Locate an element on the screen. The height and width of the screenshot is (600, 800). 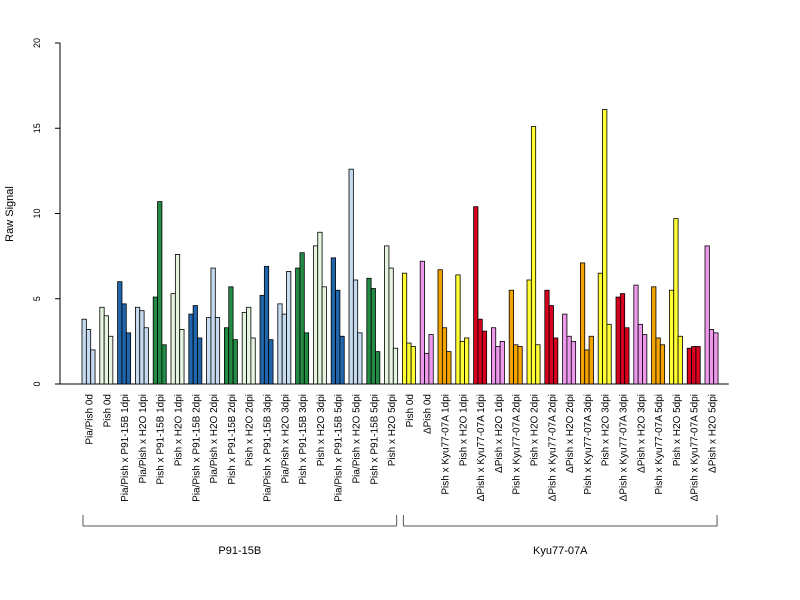
category-label: Pia/Pish x H2O 5dpi is located at coordinates (357, 439).